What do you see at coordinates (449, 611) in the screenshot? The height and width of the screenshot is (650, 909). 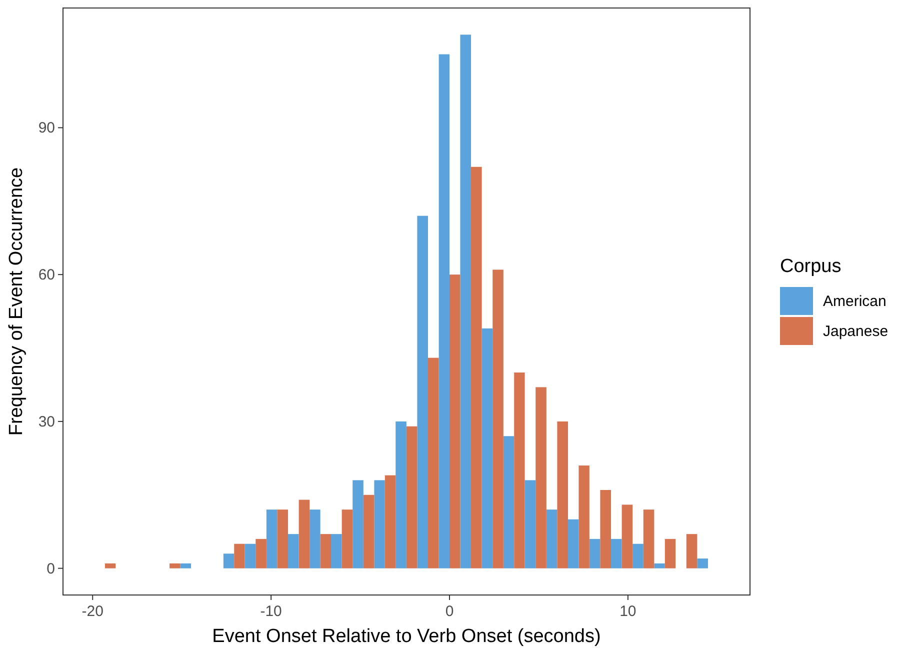 I see `x-tick-label: 0` at bounding box center [449, 611].